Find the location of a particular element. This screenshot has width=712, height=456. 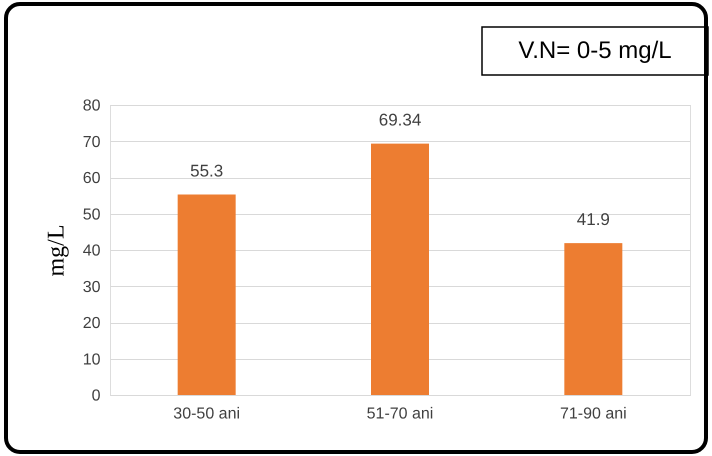

x-tick-label: 51-70 ani is located at coordinates (400, 414).